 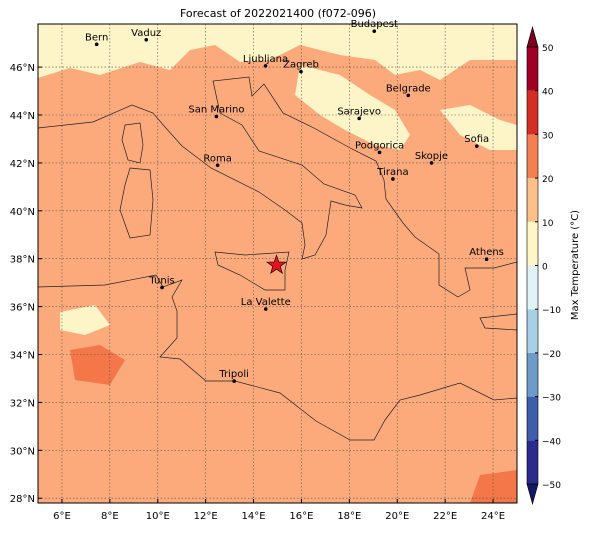 What do you see at coordinates (301, 516) in the screenshot?
I see `x-tick-label: 16°E` at bounding box center [301, 516].